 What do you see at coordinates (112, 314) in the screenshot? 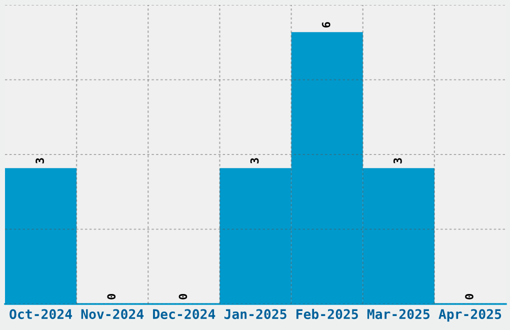
I see `x-tick-label: Nov-2024` at bounding box center [112, 314].